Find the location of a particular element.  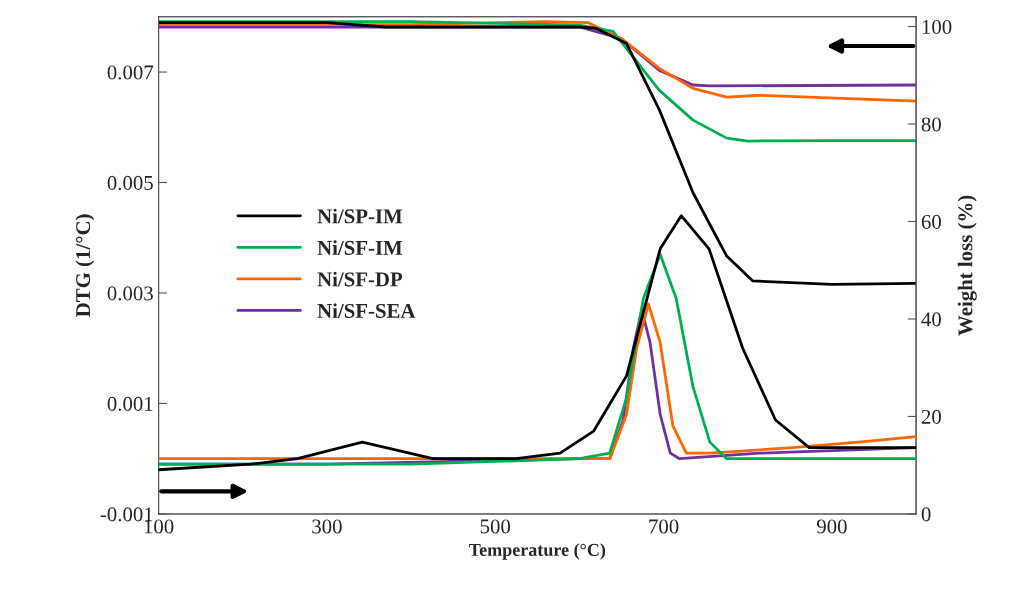

legend-label: Ni/SF-DP is located at coordinates (360, 279).